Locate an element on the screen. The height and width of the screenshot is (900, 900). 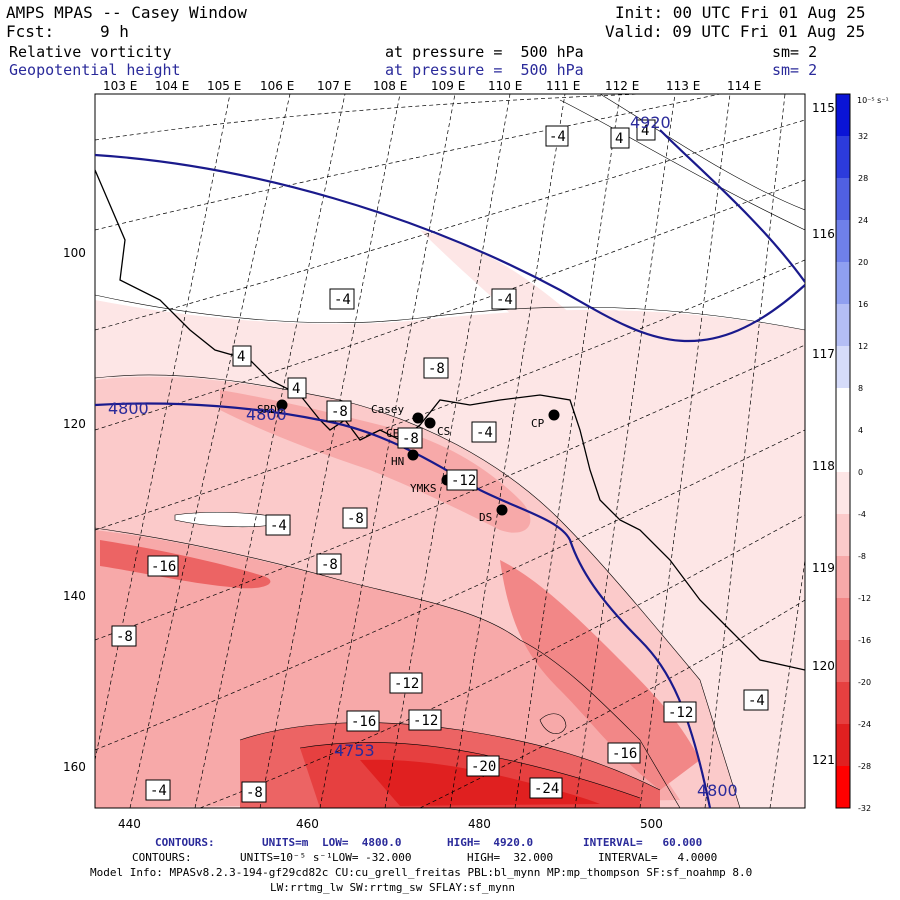
map-title: AMPS MPAS -- Casey Window is located at coordinates (126, 12).